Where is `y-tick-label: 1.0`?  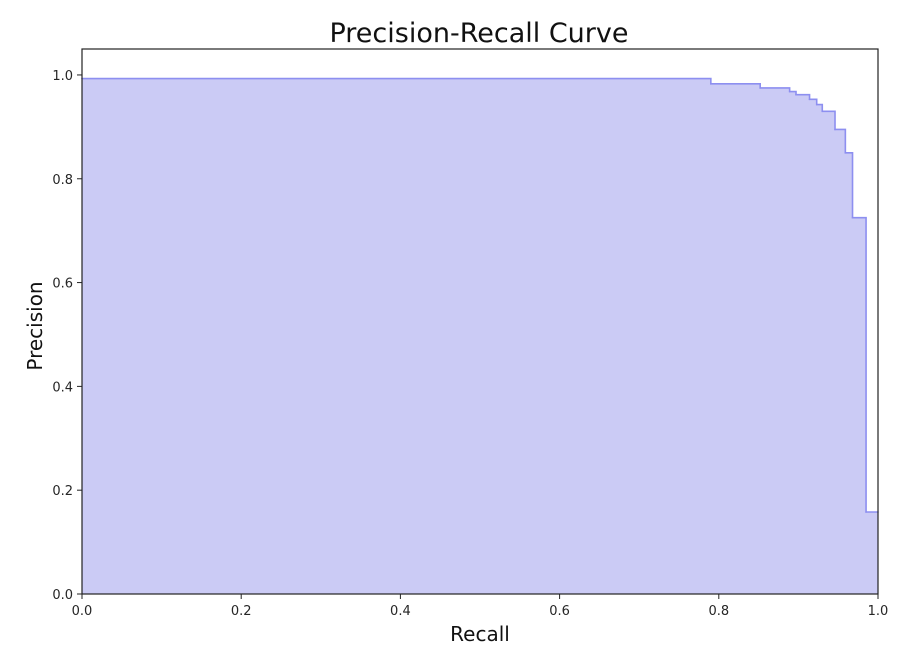 y-tick-label: 1.0 is located at coordinates (62, 76).